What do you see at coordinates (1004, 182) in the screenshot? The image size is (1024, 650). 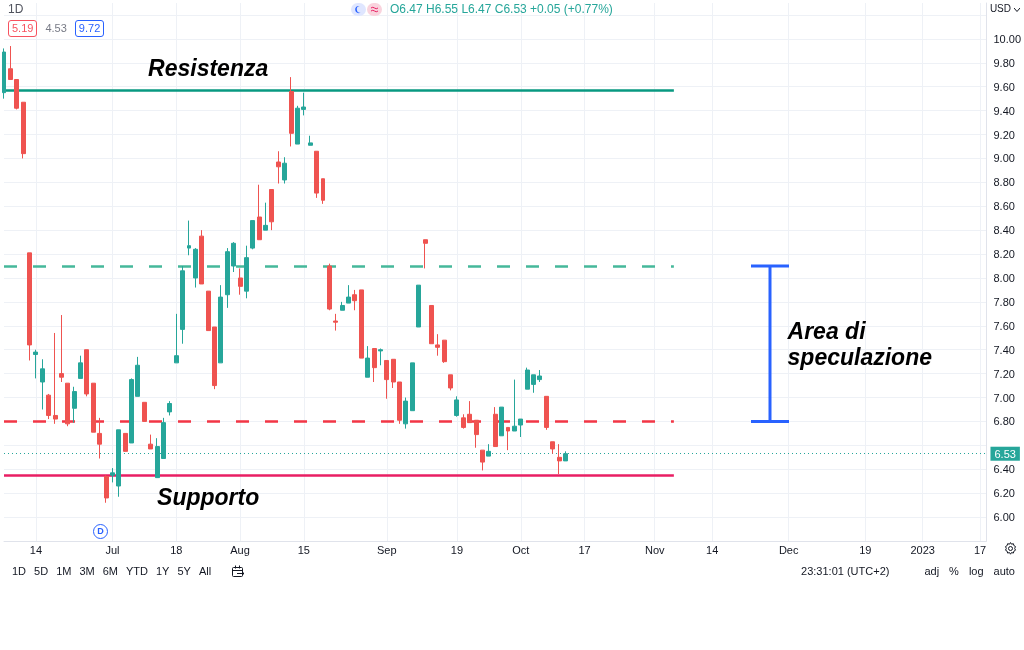 I see `y-tick-label: 8.80` at bounding box center [1004, 182].